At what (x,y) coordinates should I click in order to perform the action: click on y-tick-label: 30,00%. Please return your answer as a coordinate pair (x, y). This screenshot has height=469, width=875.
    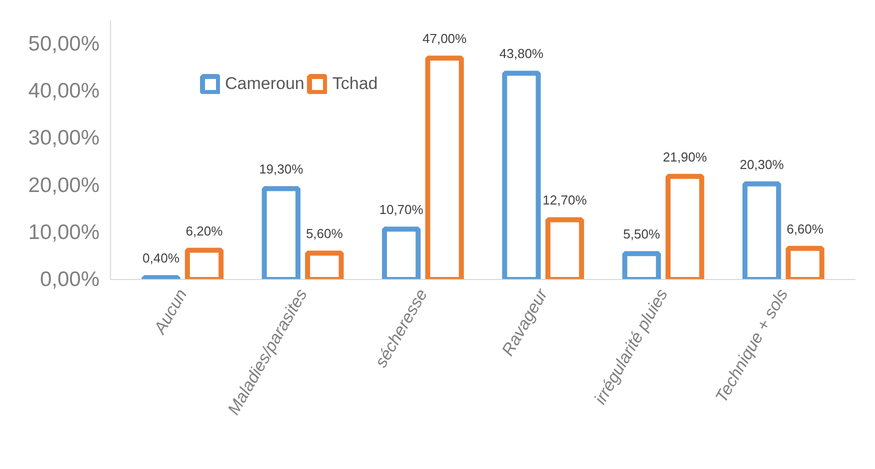
    Looking at the image, I should click on (64, 138).